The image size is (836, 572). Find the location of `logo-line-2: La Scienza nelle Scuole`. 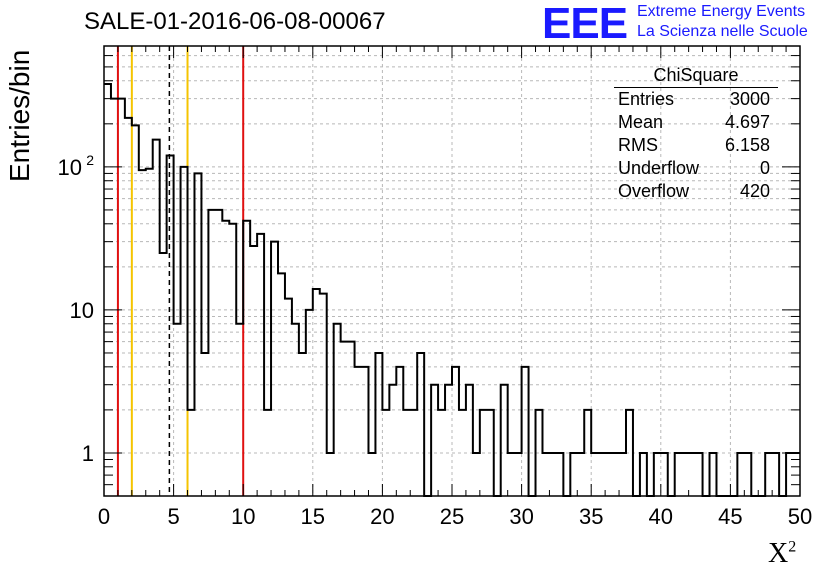

logo-line-2: La Scienza nelle Scuole is located at coordinates (722, 31).